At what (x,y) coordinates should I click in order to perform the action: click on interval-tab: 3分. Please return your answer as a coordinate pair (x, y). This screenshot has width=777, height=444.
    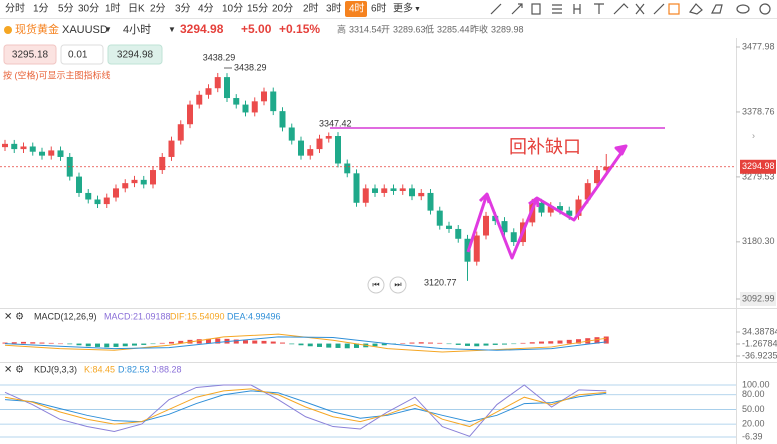
    Looking at the image, I should click on (183, 9).